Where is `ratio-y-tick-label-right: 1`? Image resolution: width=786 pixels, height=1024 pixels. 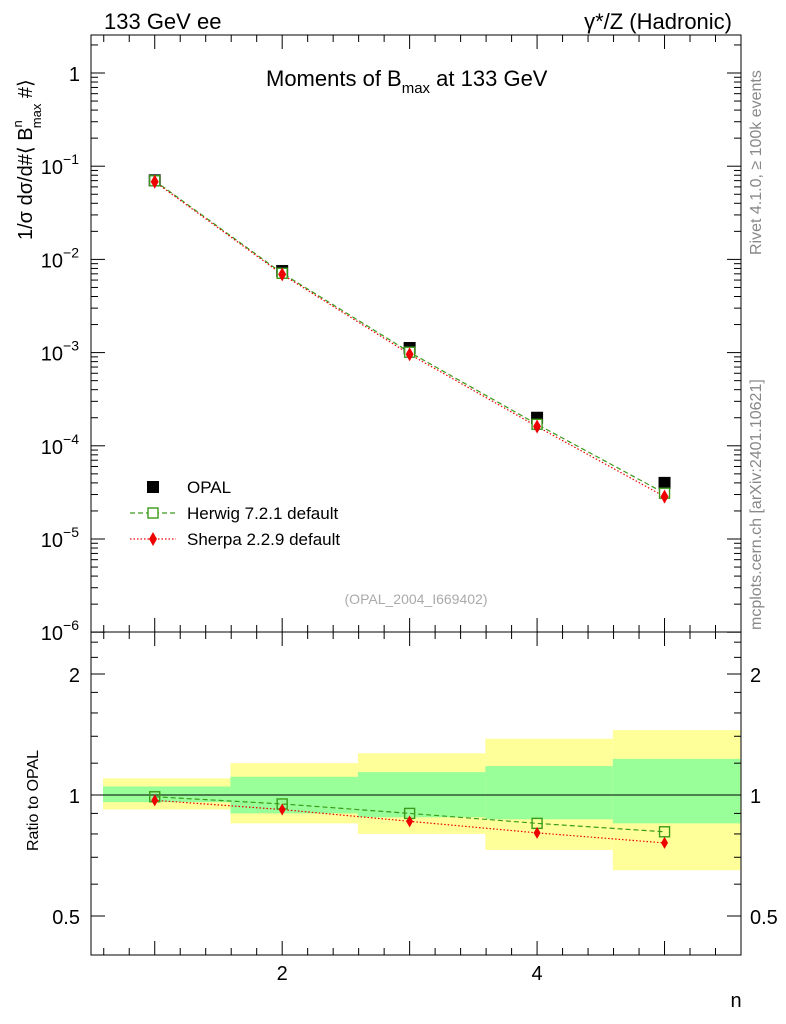
ratio-y-tick-label-right: 1 is located at coordinates (755, 797).